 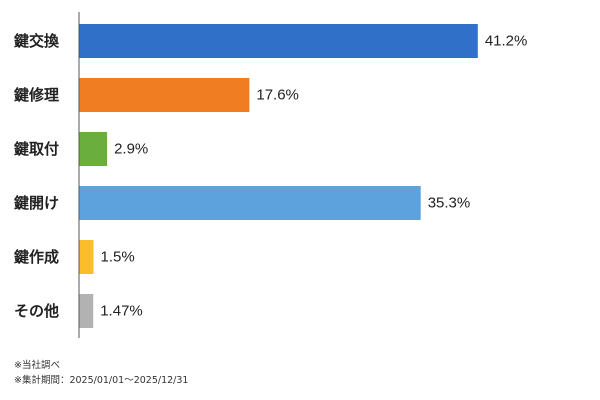 I want to click on data-label: 1.5%, so click(x=118, y=257).